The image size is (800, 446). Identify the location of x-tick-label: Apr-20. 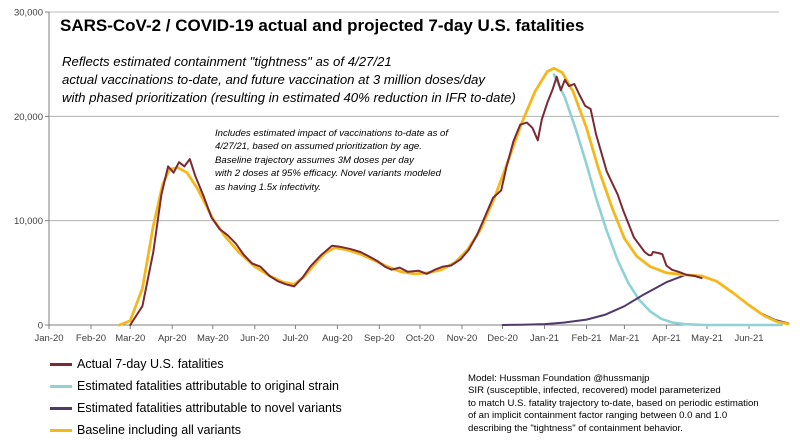
(172, 338).